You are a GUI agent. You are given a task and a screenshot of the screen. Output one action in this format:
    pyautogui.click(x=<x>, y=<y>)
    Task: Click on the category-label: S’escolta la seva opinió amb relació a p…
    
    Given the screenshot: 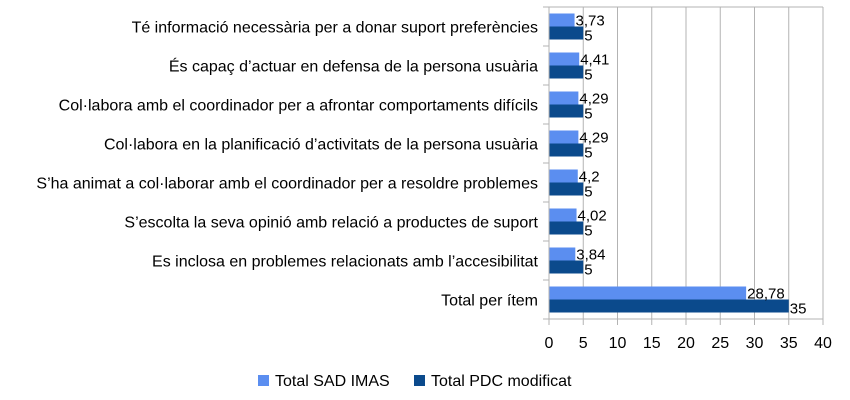 What is the action you would take?
    pyautogui.click(x=331, y=223)
    